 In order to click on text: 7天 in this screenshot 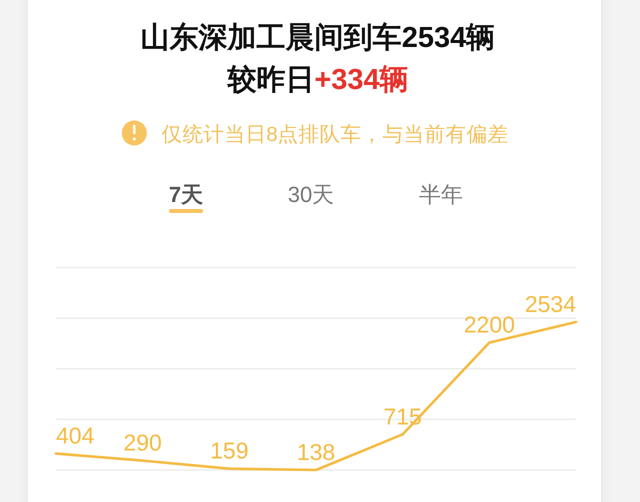, I will do `click(186, 194)`.